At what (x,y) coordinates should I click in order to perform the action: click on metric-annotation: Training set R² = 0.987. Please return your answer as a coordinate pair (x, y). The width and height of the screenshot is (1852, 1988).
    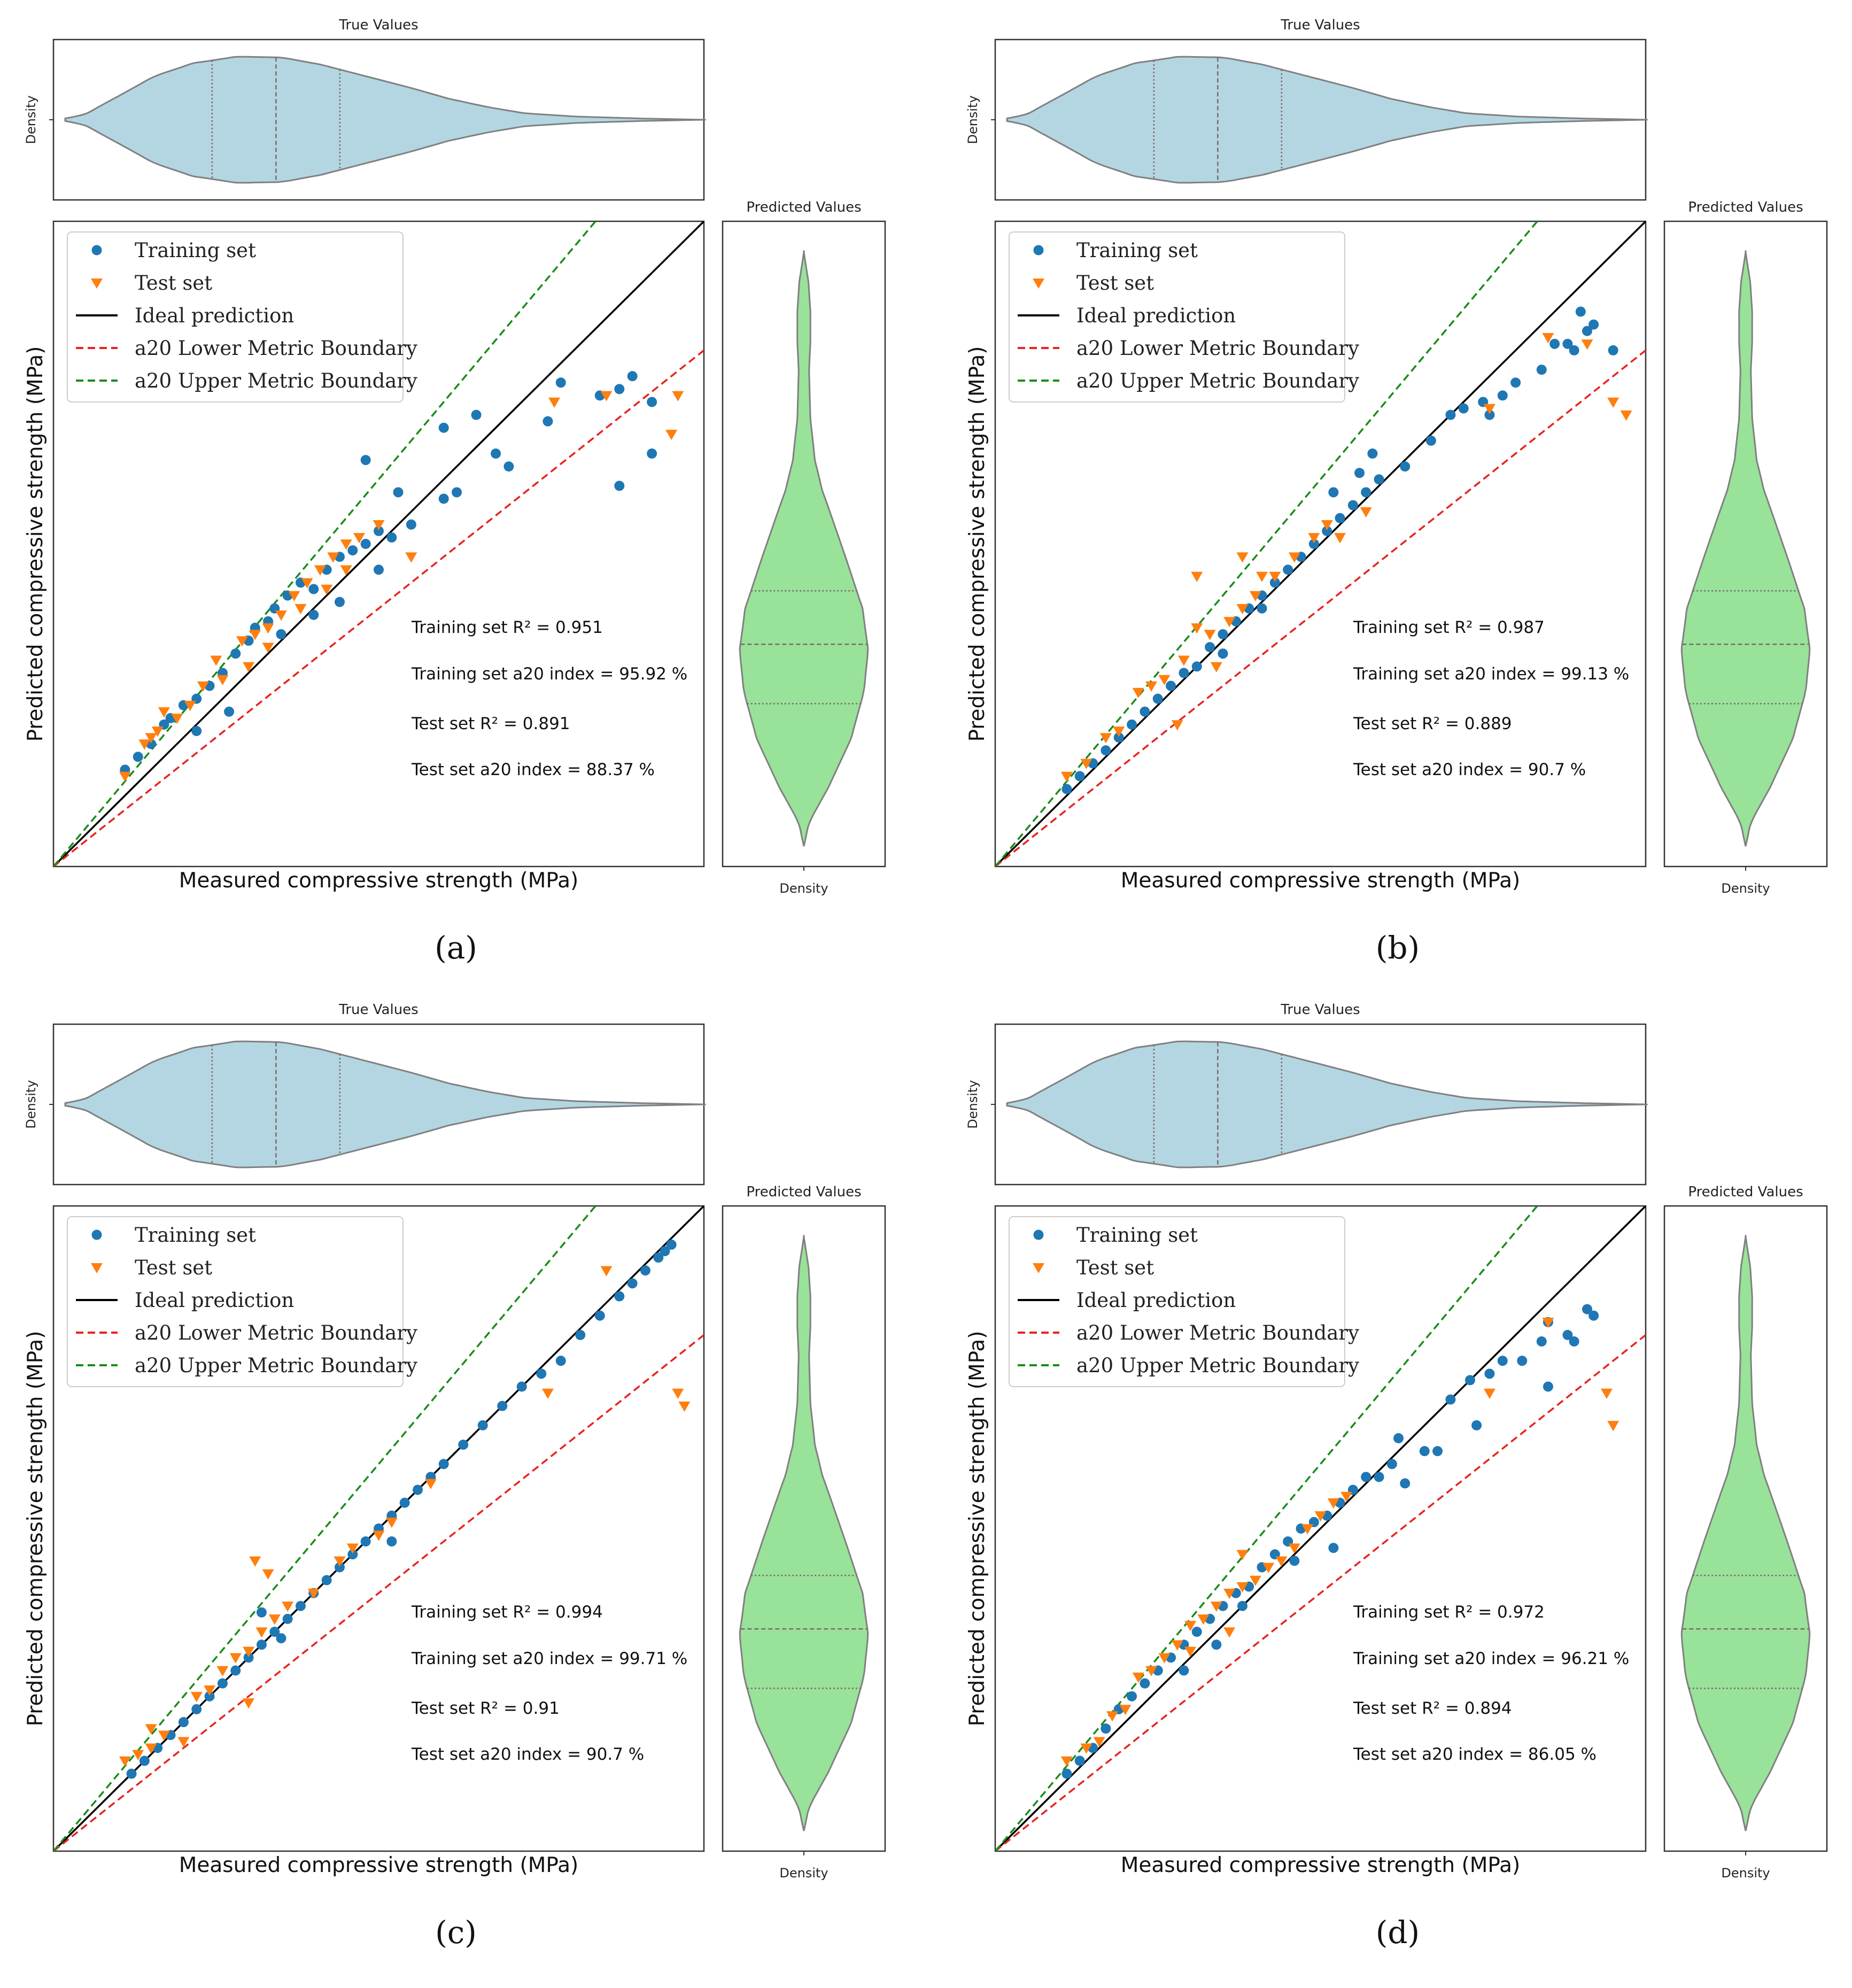
    Looking at the image, I should click on (1449, 627).